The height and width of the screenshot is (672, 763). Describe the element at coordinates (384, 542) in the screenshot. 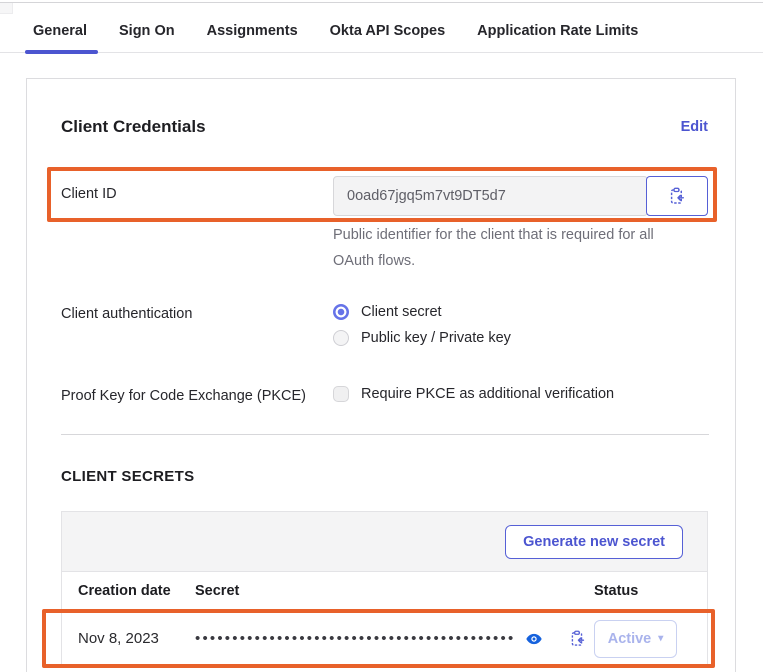

I see `table-toolbar: Generate new secret` at that location.